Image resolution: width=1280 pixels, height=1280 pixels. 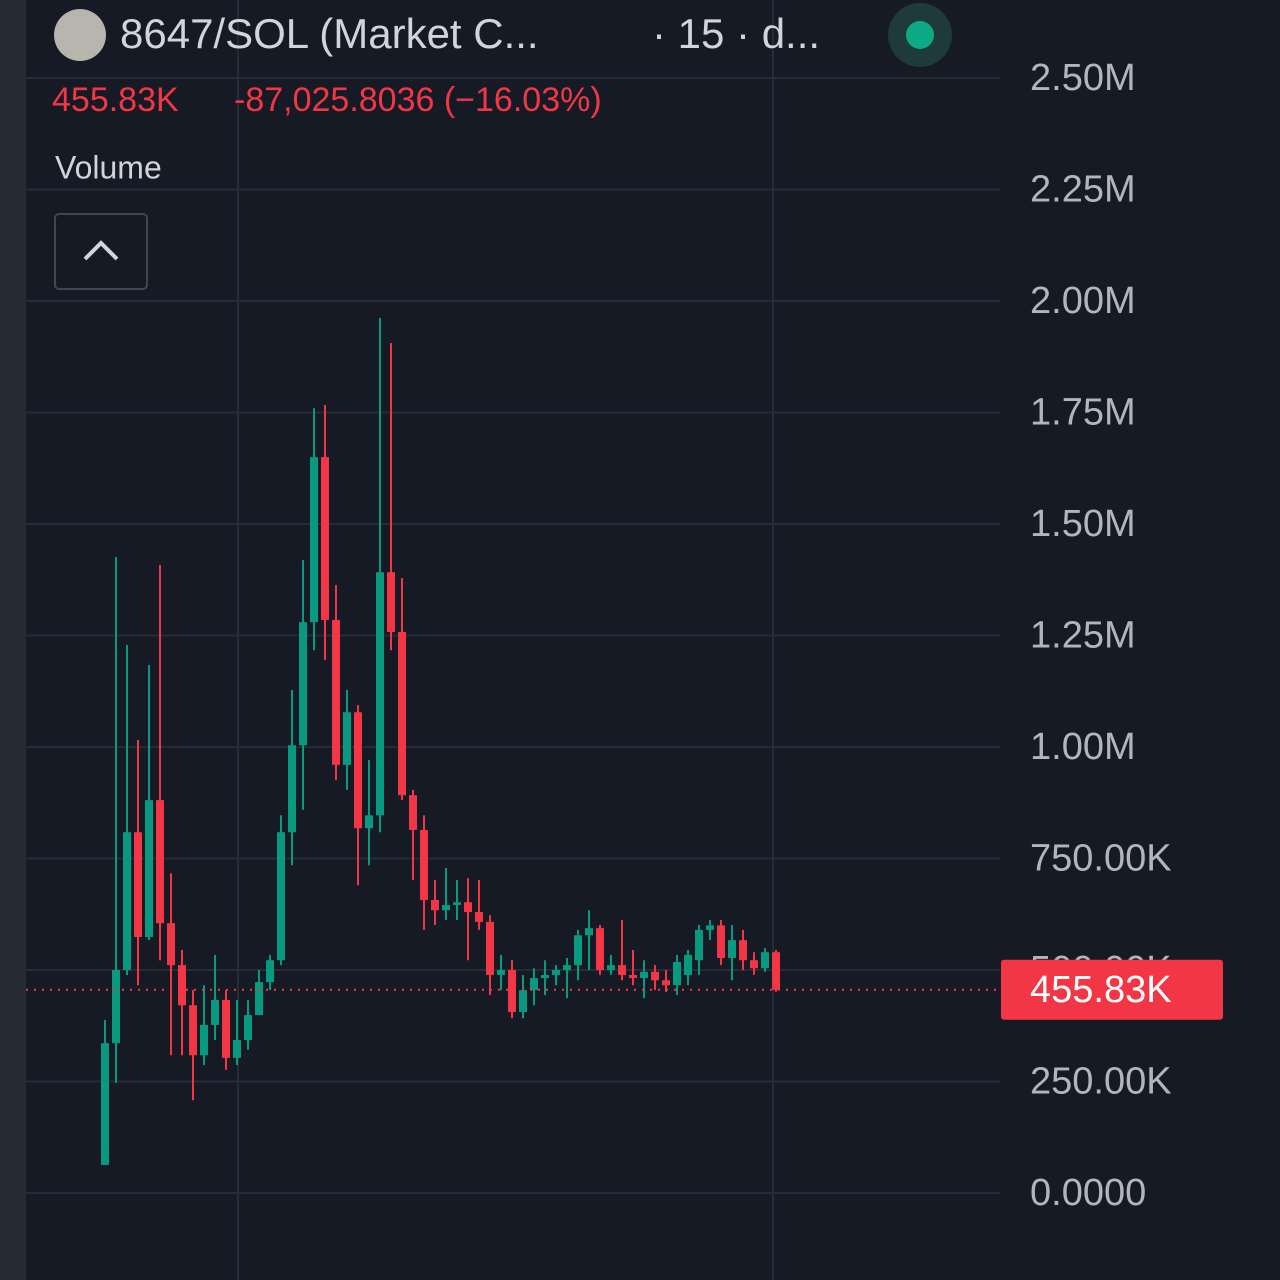 What do you see at coordinates (115, 100) in the screenshot?
I see `header-price: 455.83K` at bounding box center [115, 100].